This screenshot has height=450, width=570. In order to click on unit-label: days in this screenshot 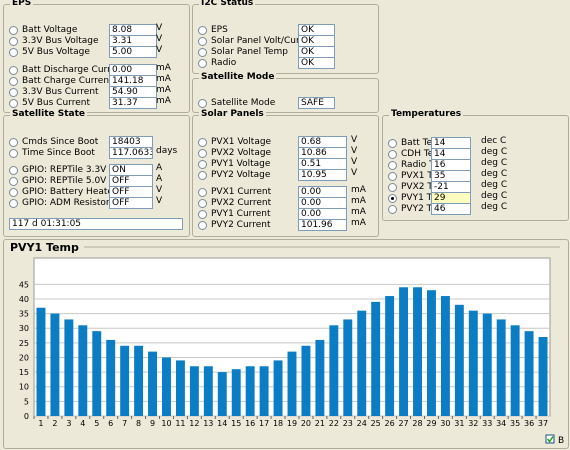, I will do `click(167, 151)`.